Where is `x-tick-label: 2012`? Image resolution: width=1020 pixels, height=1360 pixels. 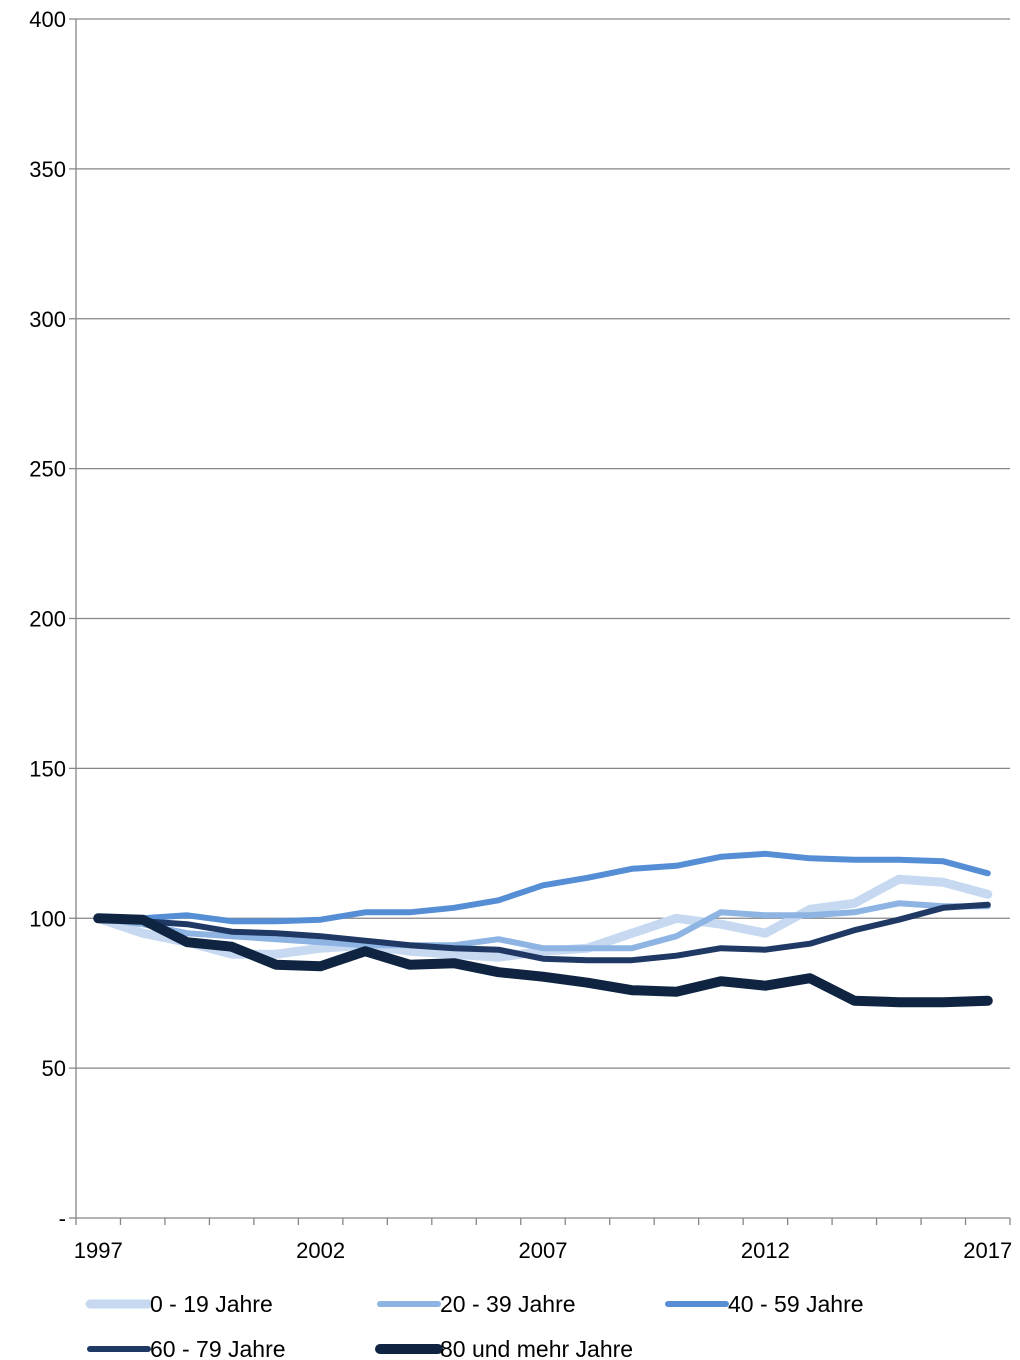 x-tick-label: 2012 is located at coordinates (765, 1250).